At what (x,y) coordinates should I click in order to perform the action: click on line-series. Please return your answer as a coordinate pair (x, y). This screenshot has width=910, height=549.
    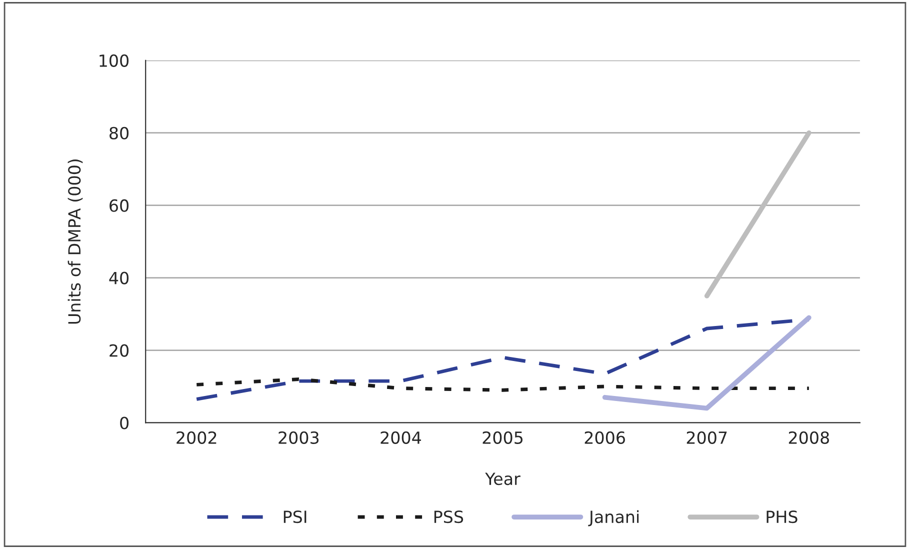
    Looking at the image, I should click on (502, 385).